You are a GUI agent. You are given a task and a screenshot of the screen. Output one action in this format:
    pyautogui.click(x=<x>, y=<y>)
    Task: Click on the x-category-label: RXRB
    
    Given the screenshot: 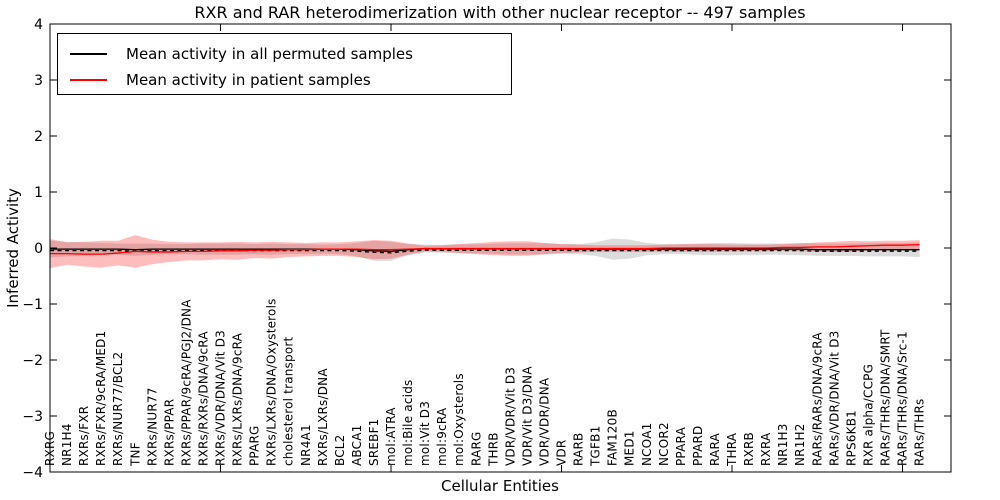 What is the action you would take?
    pyautogui.click(x=749, y=449)
    